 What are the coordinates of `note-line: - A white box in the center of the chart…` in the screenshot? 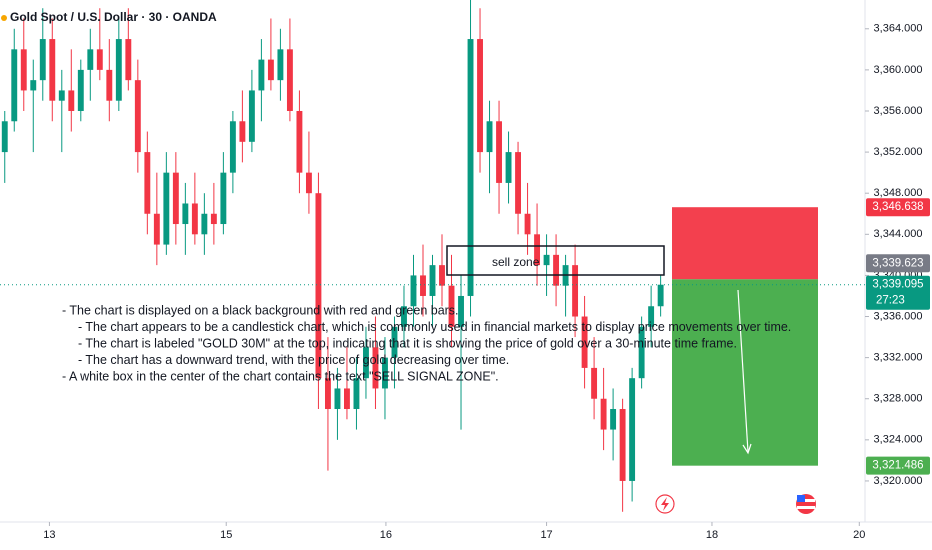 It's located at (280, 376).